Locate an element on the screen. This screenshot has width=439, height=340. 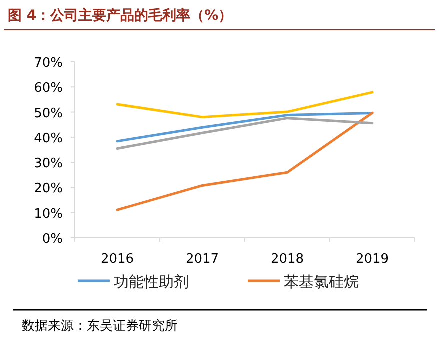
chart-title: 图 4：公司主要产品的毛利率（%） is located at coordinates (120, 15).